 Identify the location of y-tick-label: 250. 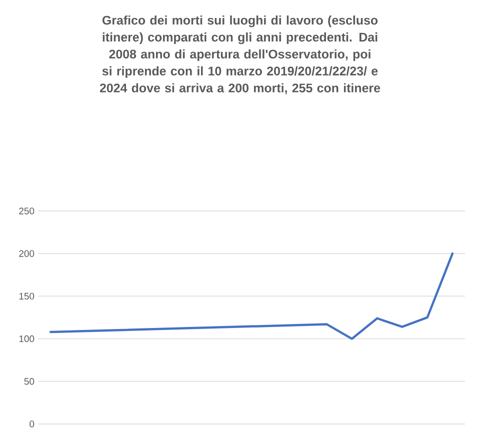
(26, 211).